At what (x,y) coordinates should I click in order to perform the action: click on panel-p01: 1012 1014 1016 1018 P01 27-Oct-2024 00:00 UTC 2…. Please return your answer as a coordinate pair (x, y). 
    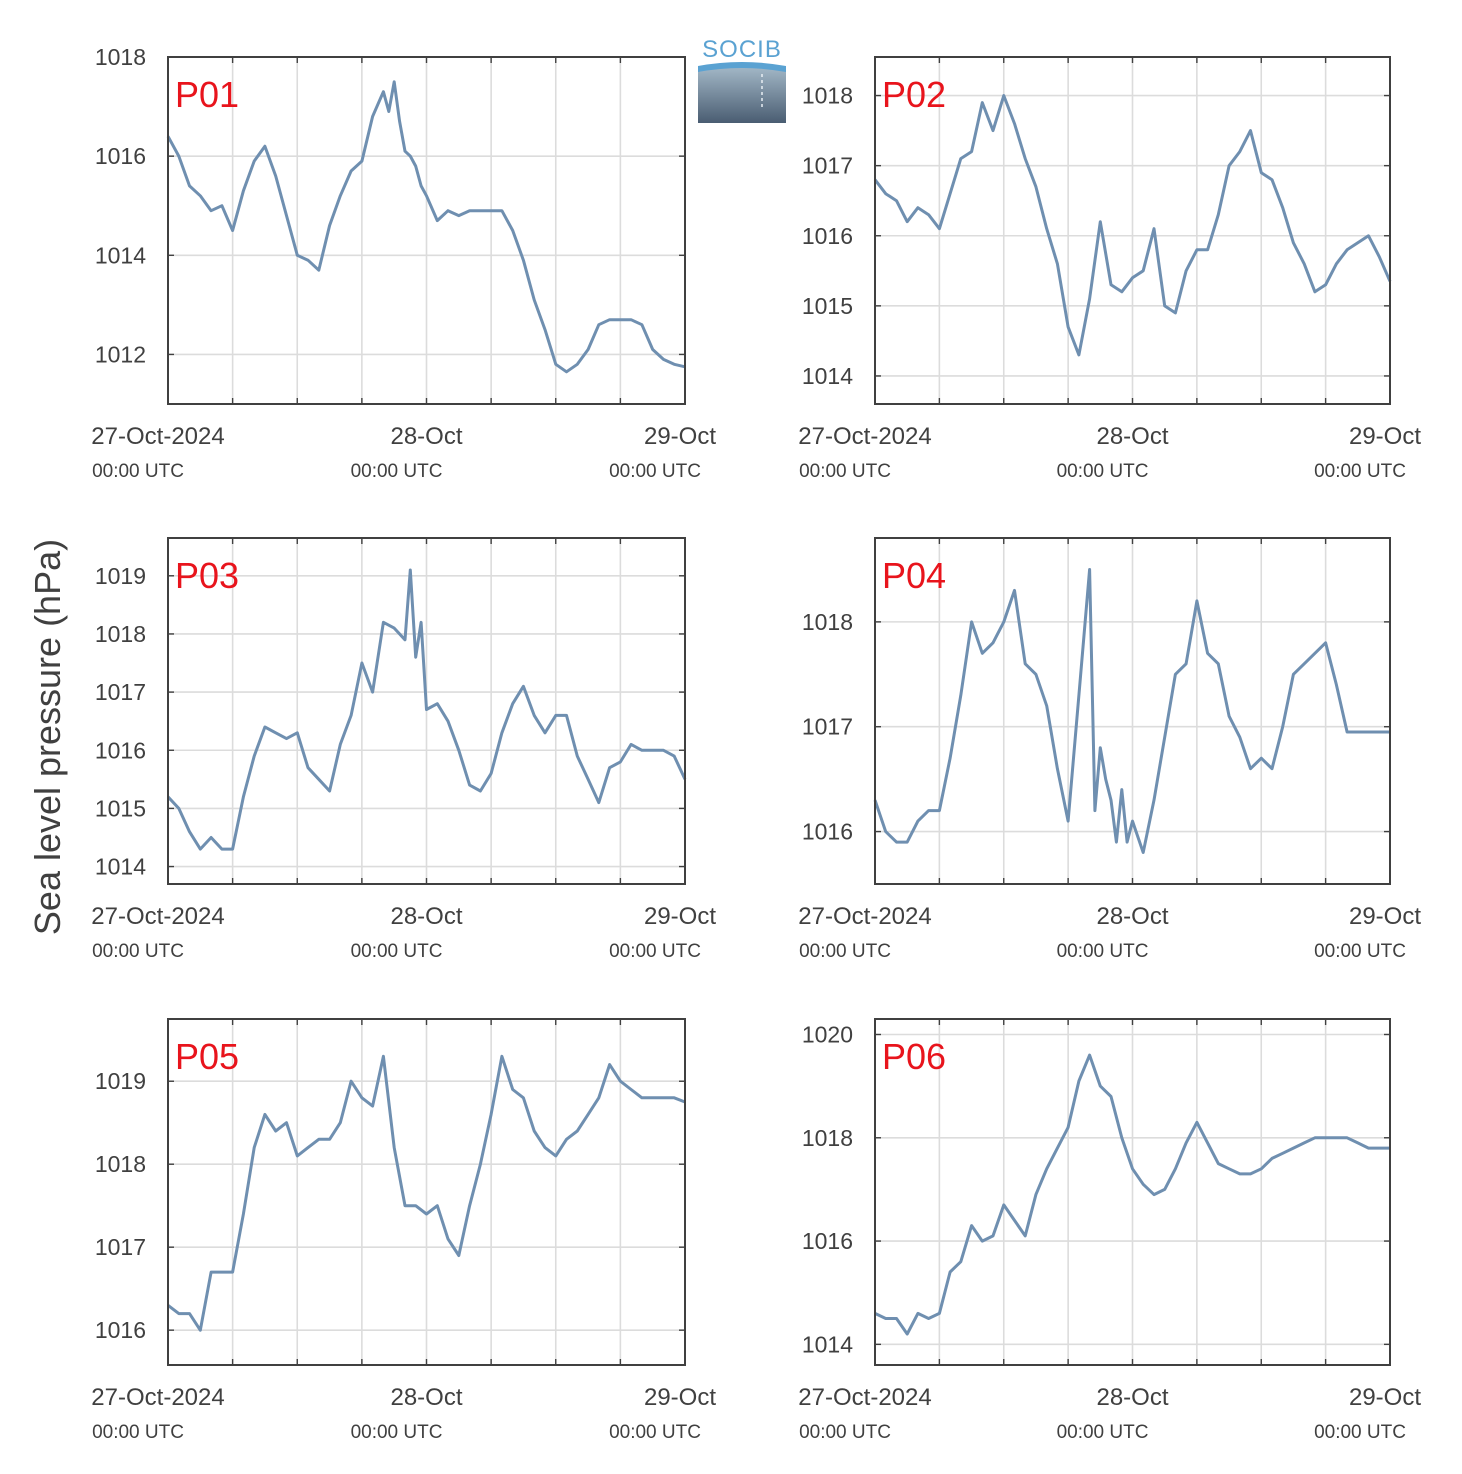
    Looking at the image, I should click on (403, 263).